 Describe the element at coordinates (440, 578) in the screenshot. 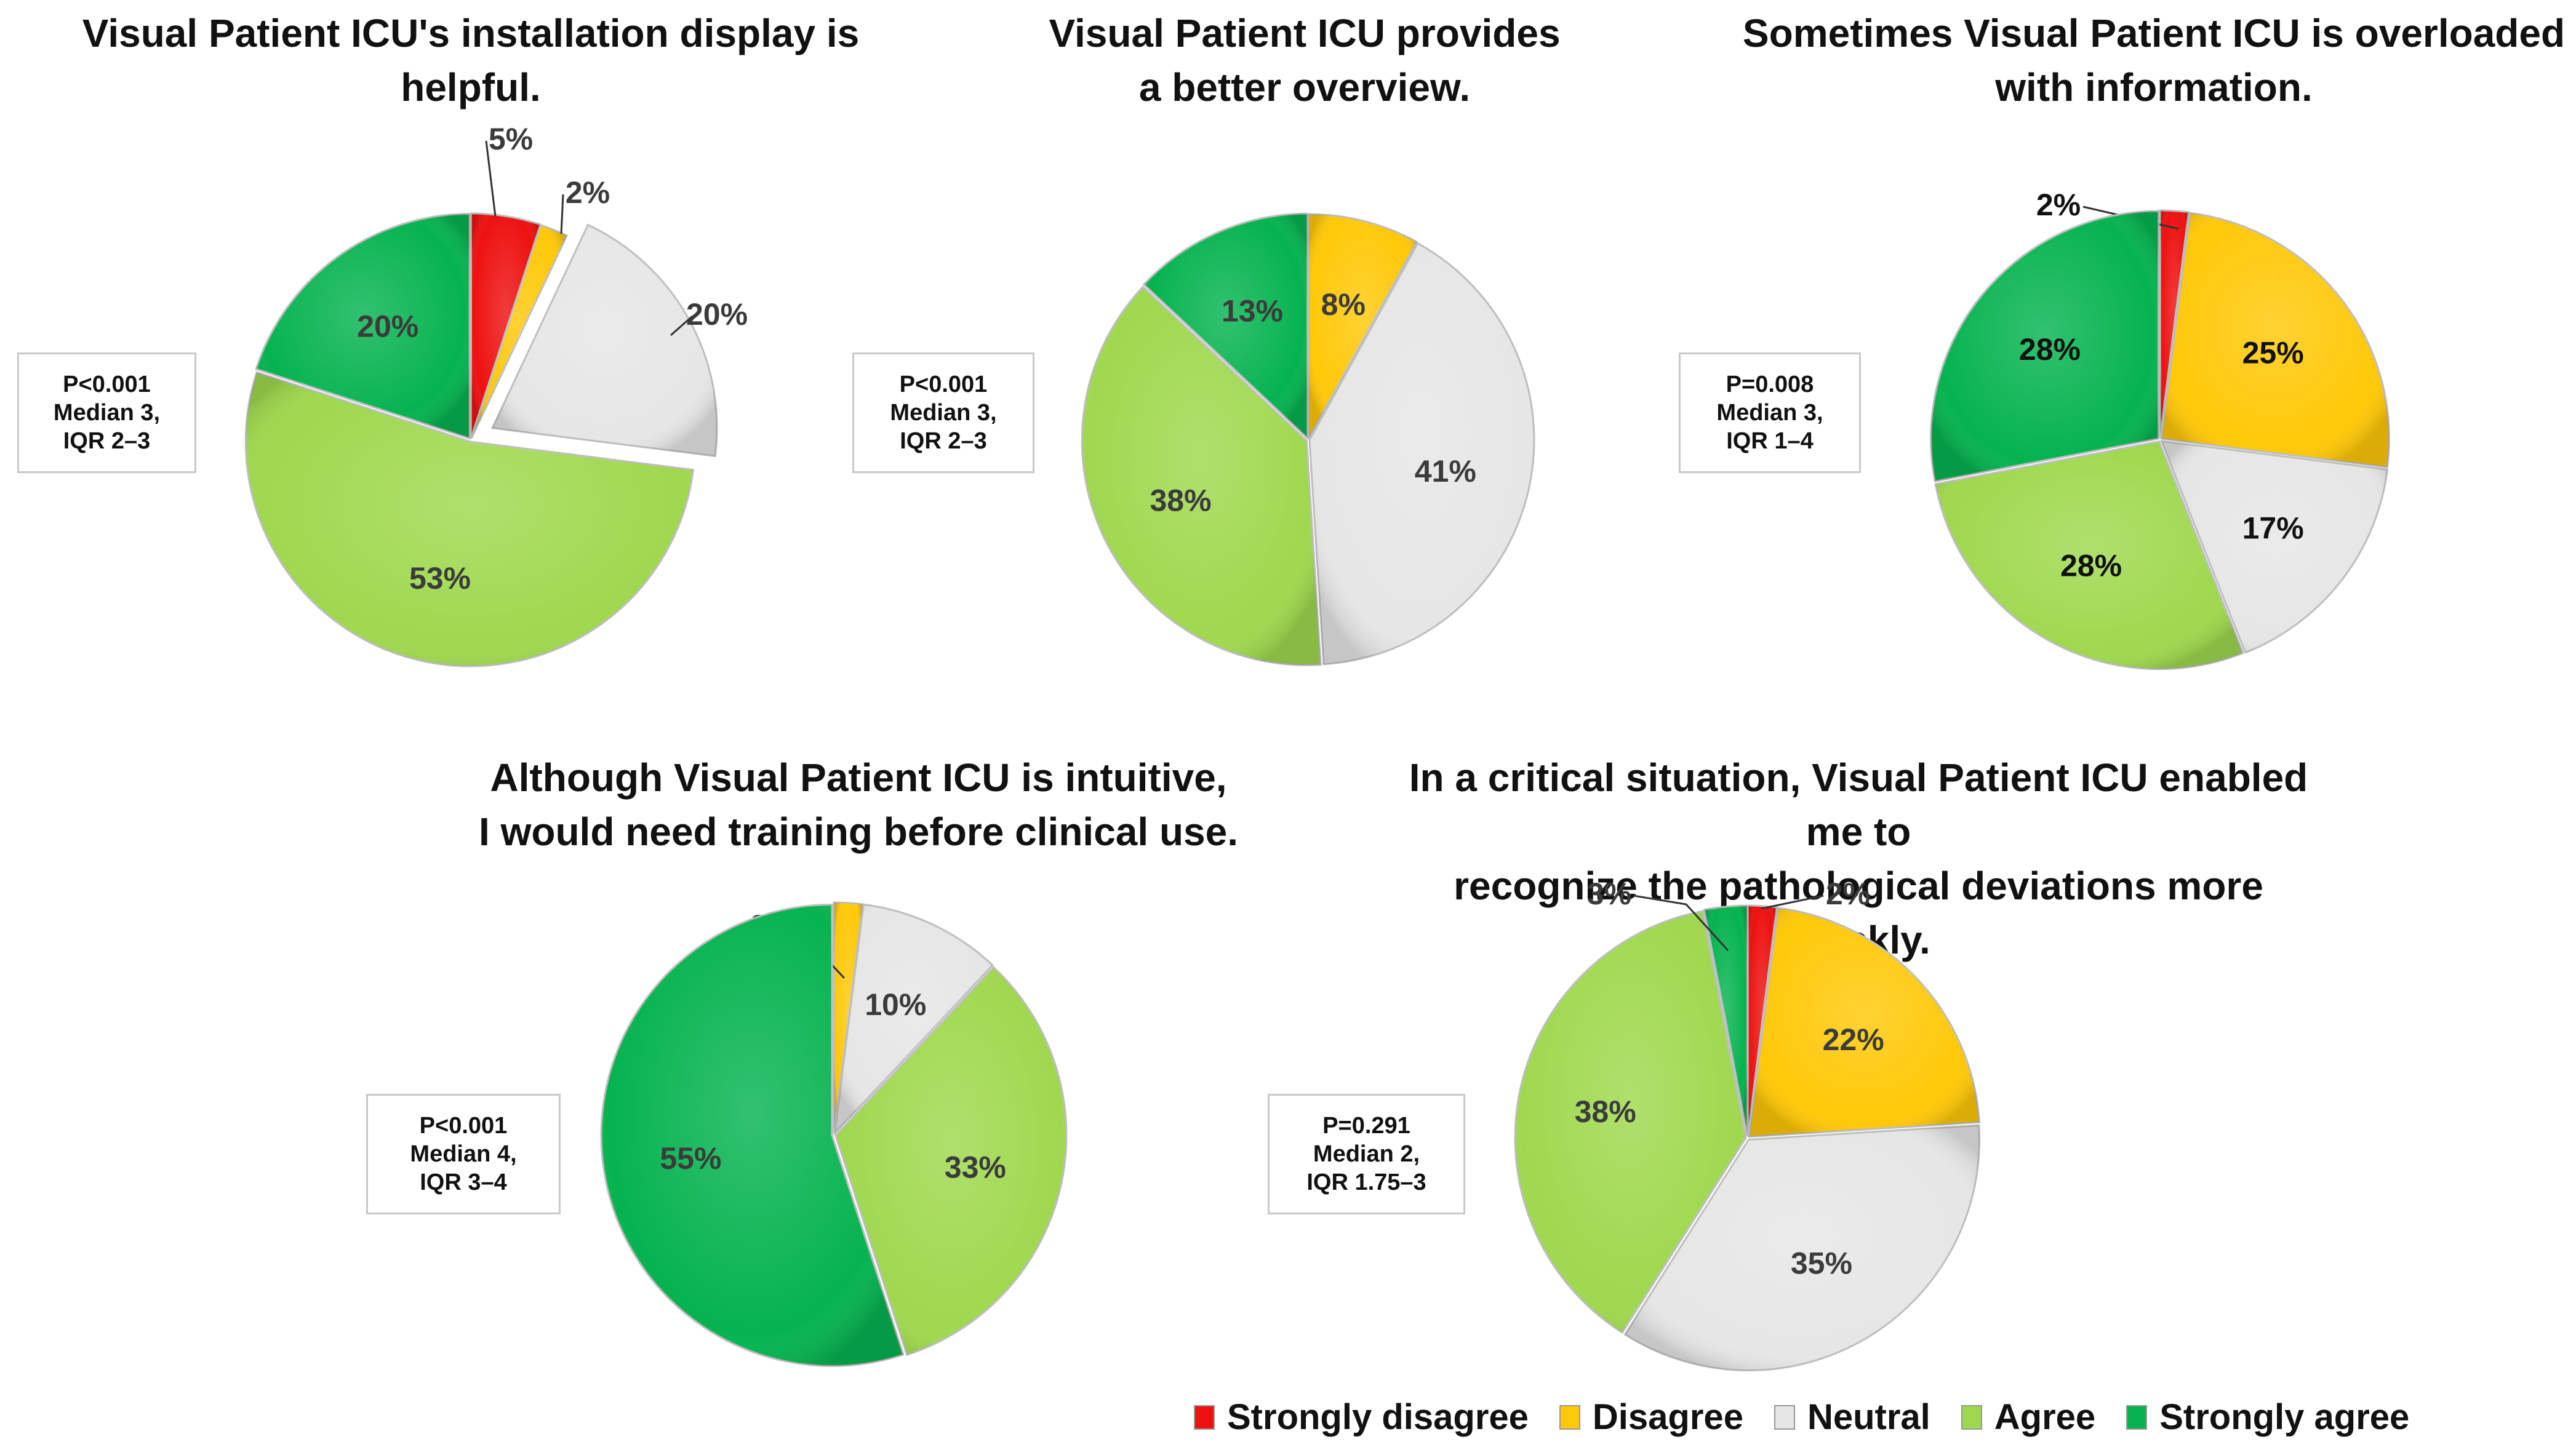

I see `slice-label-agree: 53%` at that location.